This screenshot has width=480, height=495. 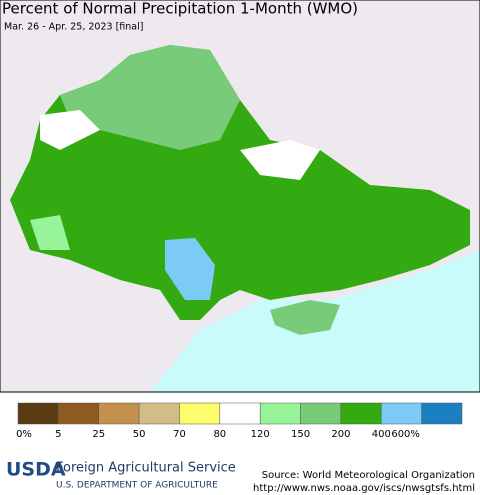 I want to click on legend-label: 400, so click(x=381, y=434).